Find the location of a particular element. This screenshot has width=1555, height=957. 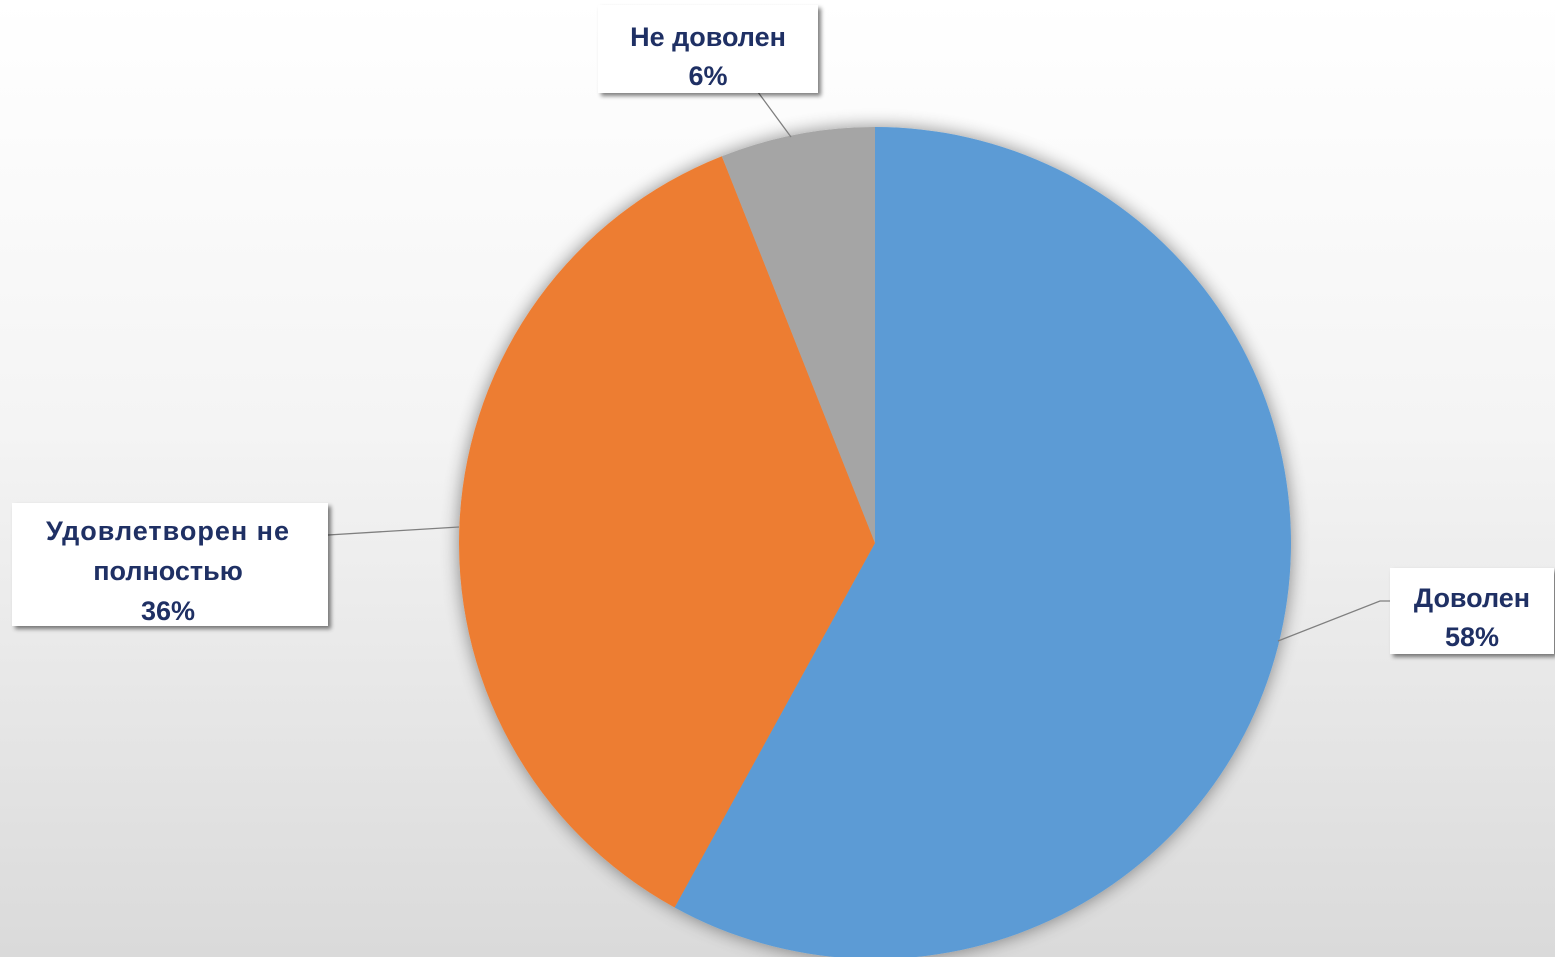

data-label-category: Доволен is located at coordinates (1472, 598).